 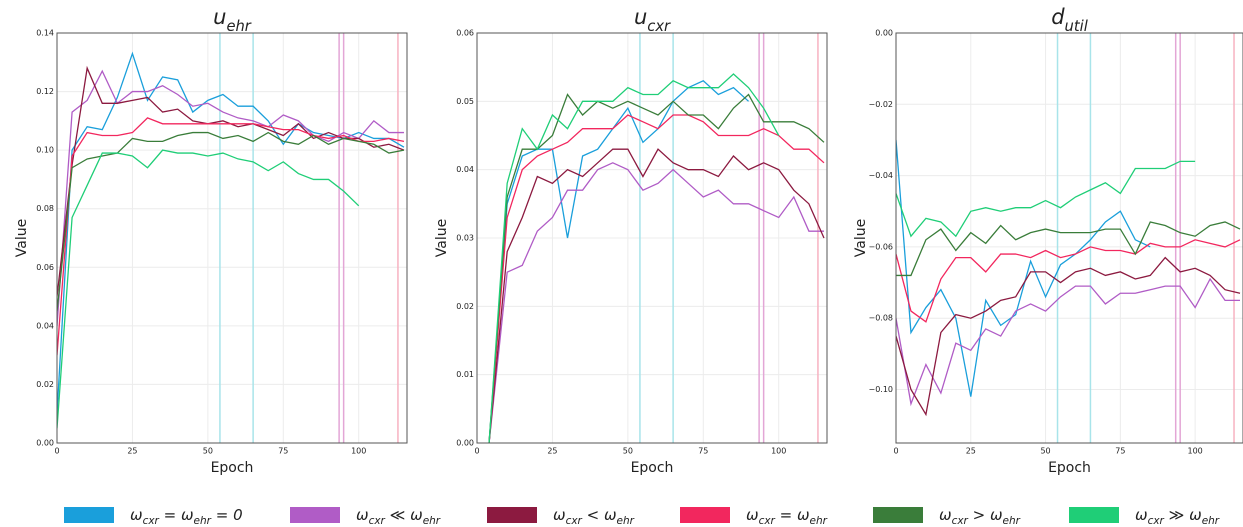 What do you see at coordinates (45, 150) in the screenshot?
I see `y-tick-label: 0.10` at bounding box center [45, 150].